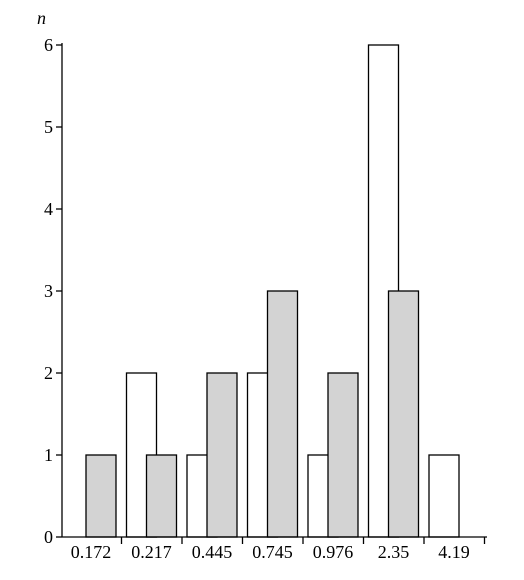 Image resolution: width=524 pixels, height=580 pixels. Describe the element at coordinates (222, 455) in the screenshot. I see `bar-series2-0.445` at that location.